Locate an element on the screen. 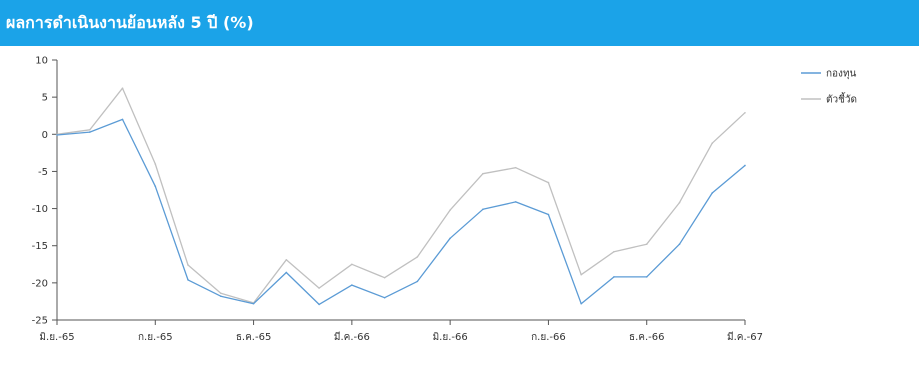 This screenshot has height=370, width=919. chart-header: ผลการดำเนินงานย้อนหลัง 5 ปี (%) is located at coordinates (459, 23).